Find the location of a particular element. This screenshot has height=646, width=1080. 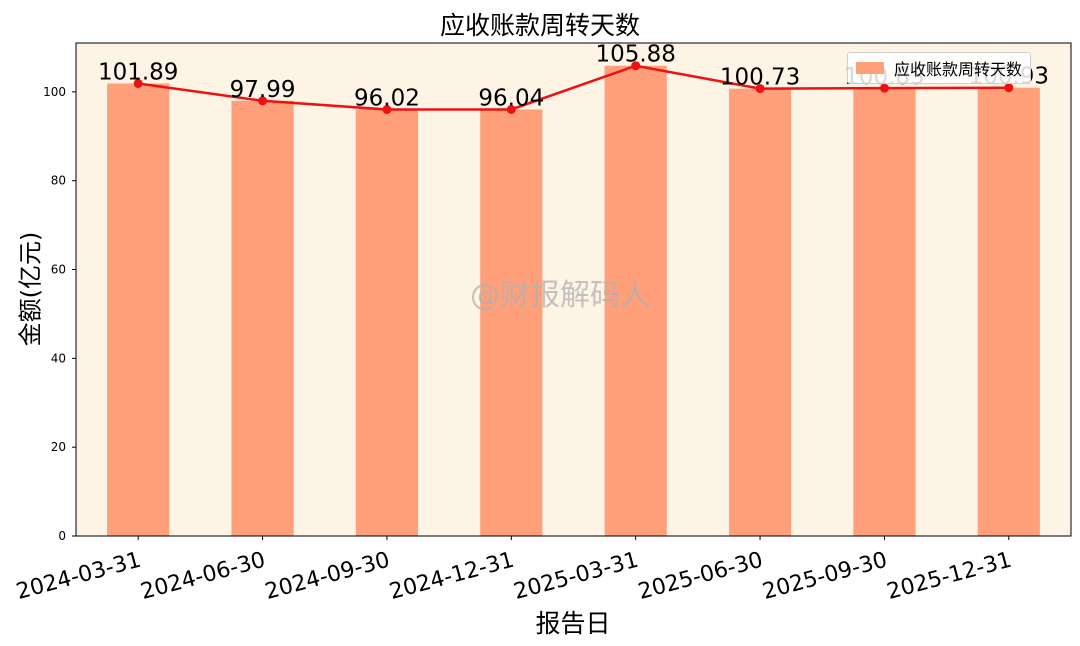

x-tick-label: 2024-06-30 is located at coordinates (203, 576).